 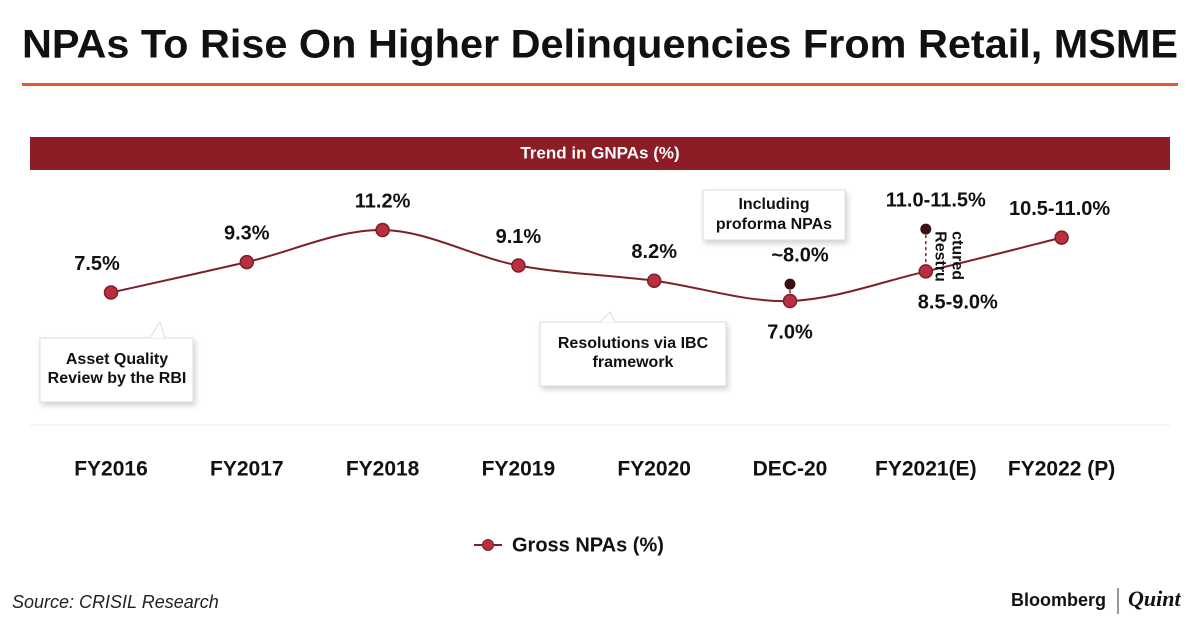 What do you see at coordinates (117, 378) in the screenshot?
I see `annotation-text: Review by the RBI` at bounding box center [117, 378].